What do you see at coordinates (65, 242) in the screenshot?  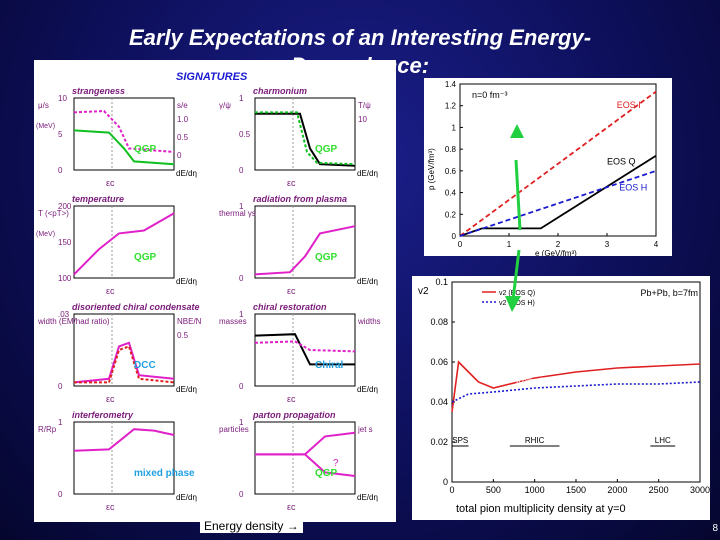 I see `signature-ytick: 150` at bounding box center [65, 242].